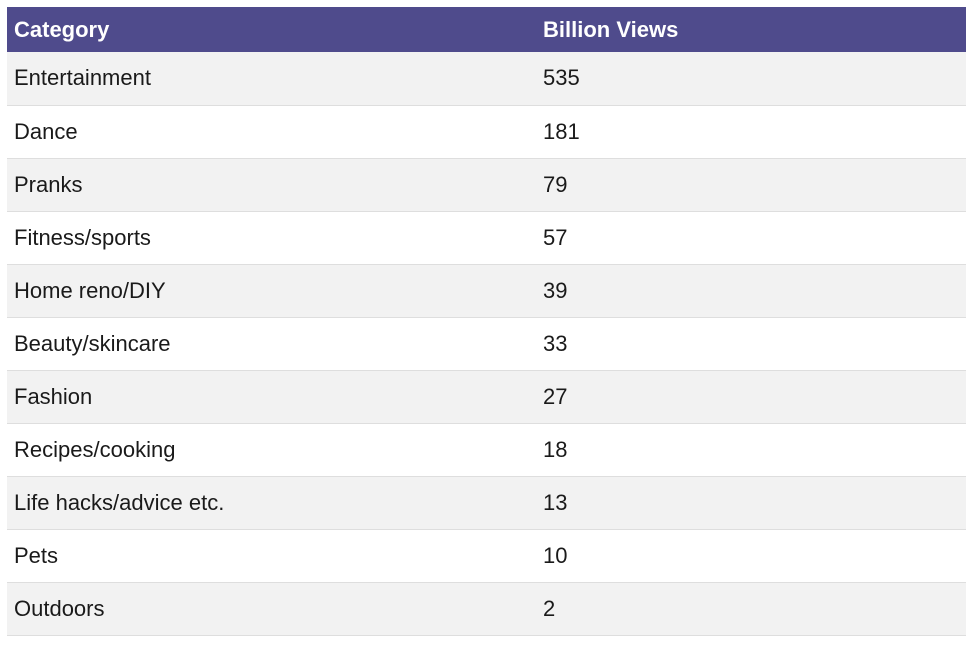 The height and width of the screenshot is (646, 973). What do you see at coordinates (751, 132) in the screenshot?
I see `billion-views-cell: 181` at bounding box center [751, 132].